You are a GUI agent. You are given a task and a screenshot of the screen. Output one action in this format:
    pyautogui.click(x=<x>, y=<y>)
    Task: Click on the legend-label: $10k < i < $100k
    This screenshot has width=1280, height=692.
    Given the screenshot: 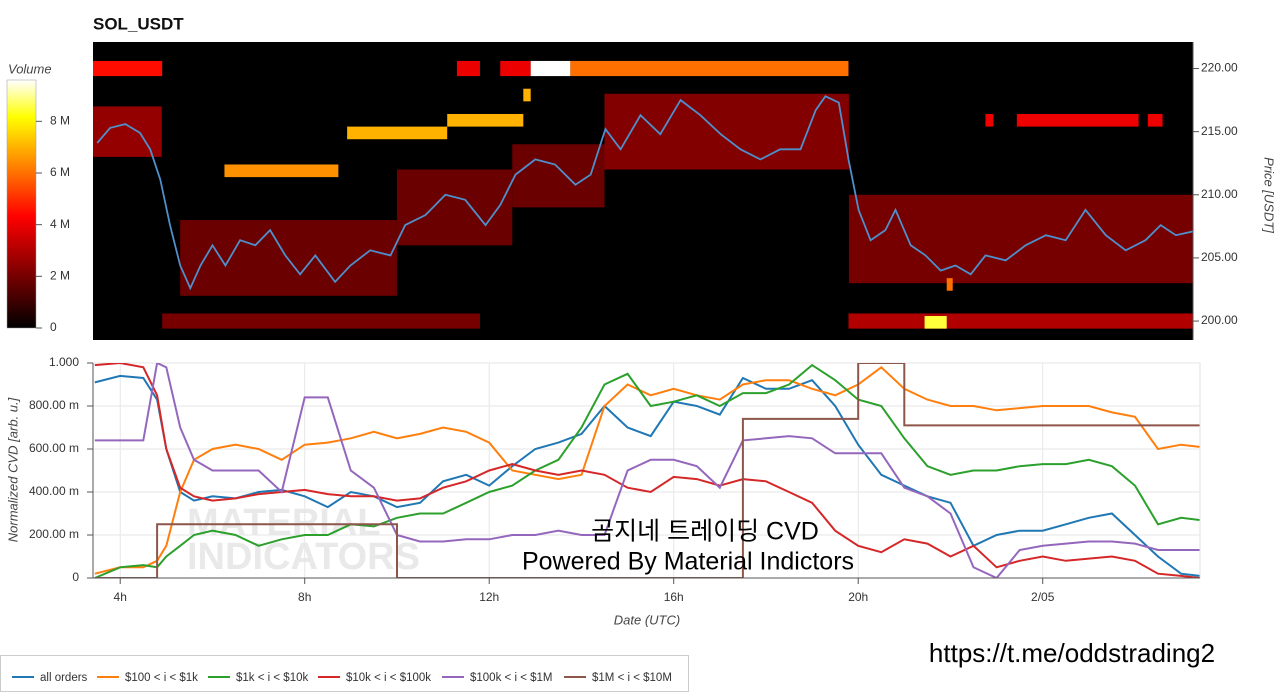 What is the action you would take?
    pyautogui.click(x=388, y=678)
    